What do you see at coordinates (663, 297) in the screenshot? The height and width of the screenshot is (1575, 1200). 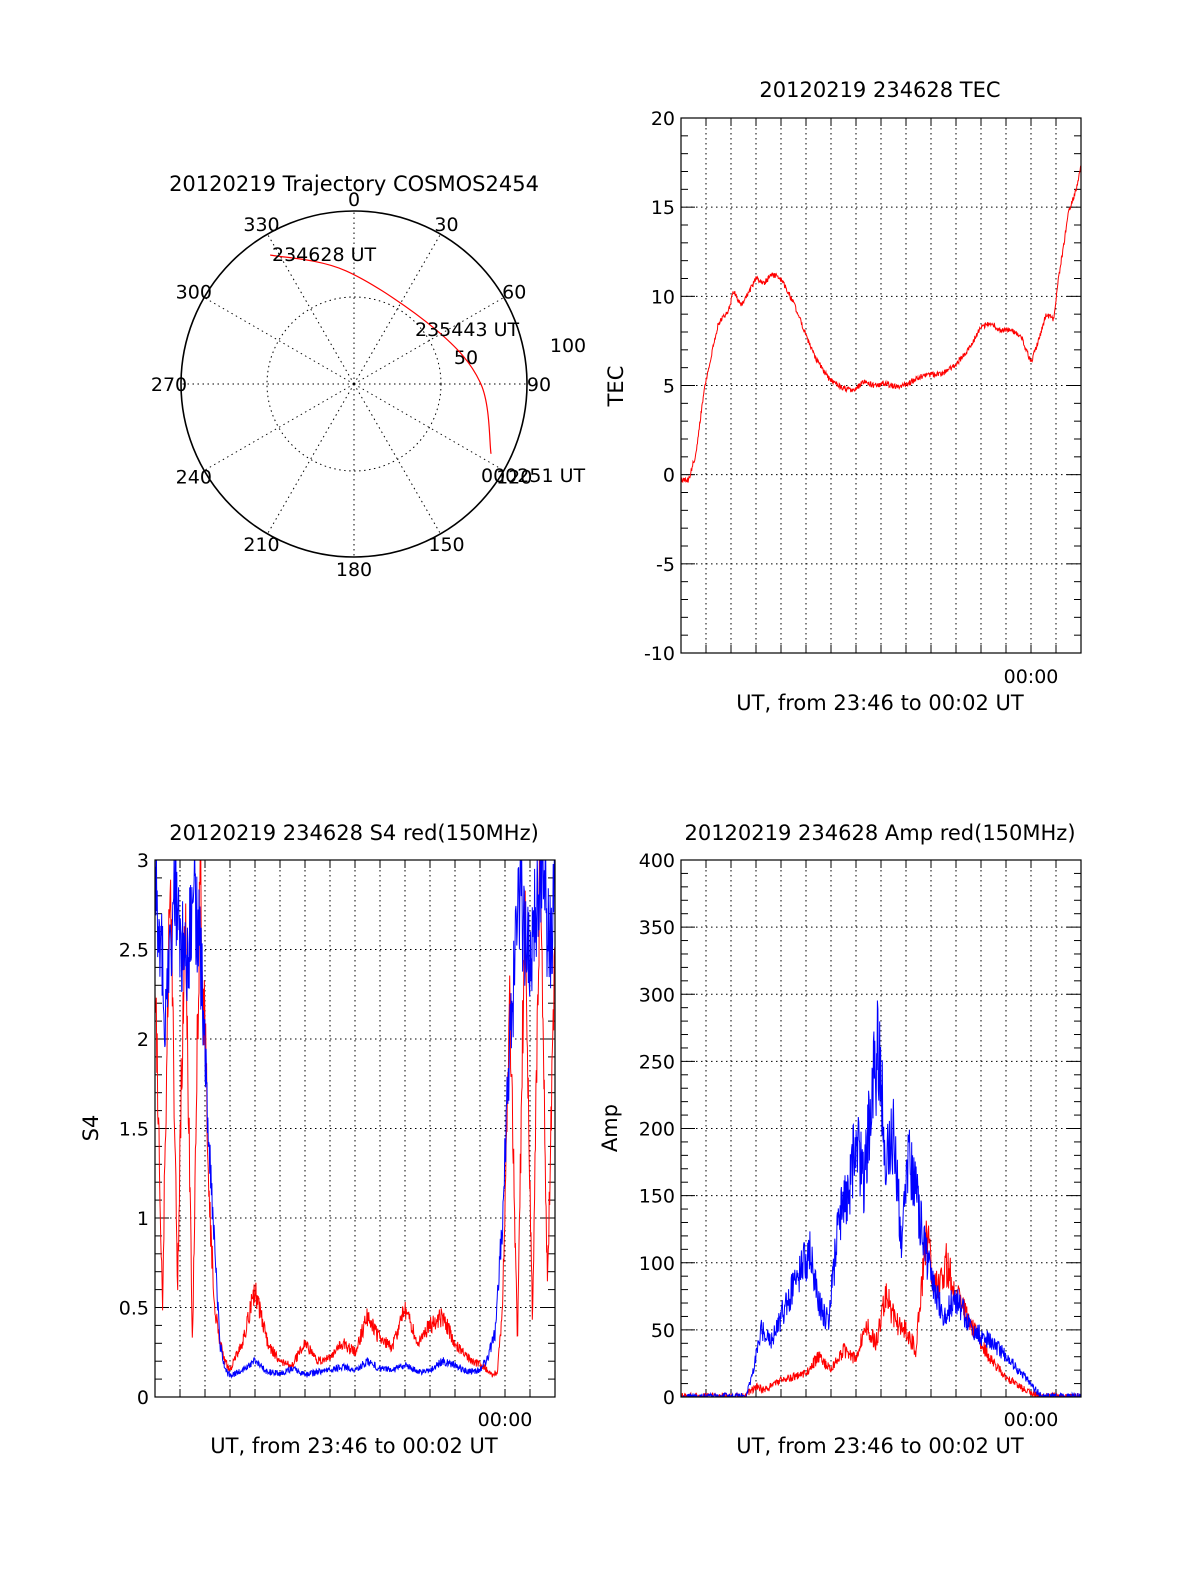 I see `tec-y-tick-label: 10` at bounding box center [663, 297].